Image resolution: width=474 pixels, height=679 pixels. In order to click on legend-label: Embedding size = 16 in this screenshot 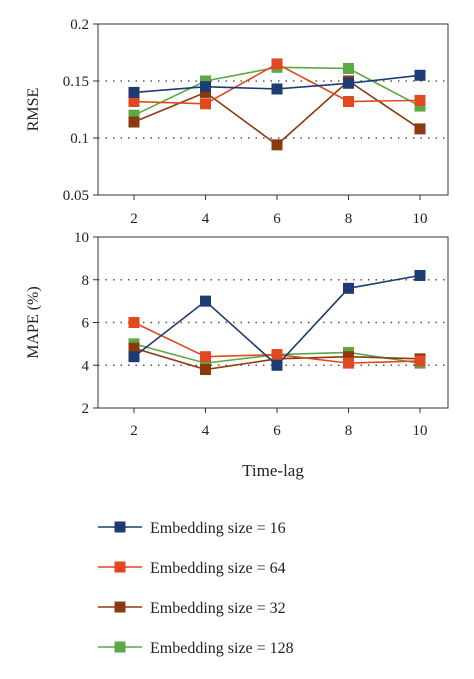, I will do `click(218, 528)`.